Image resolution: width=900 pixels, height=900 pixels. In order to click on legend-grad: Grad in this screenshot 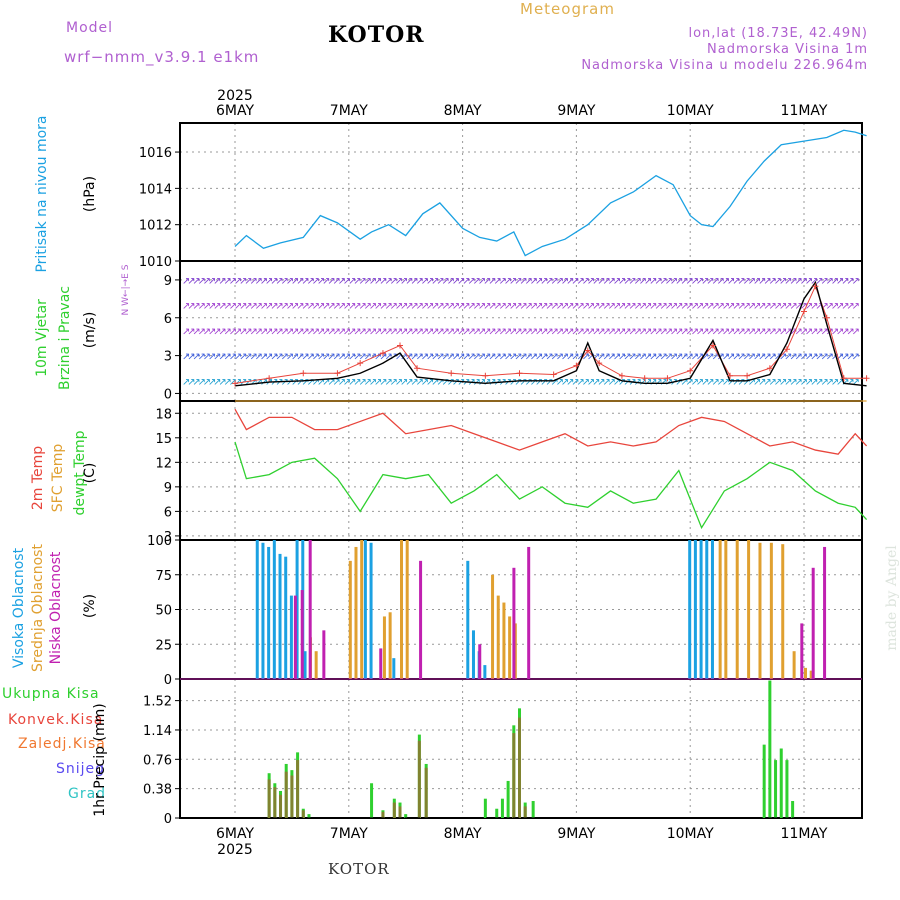, I will do `click(87, 794)`.